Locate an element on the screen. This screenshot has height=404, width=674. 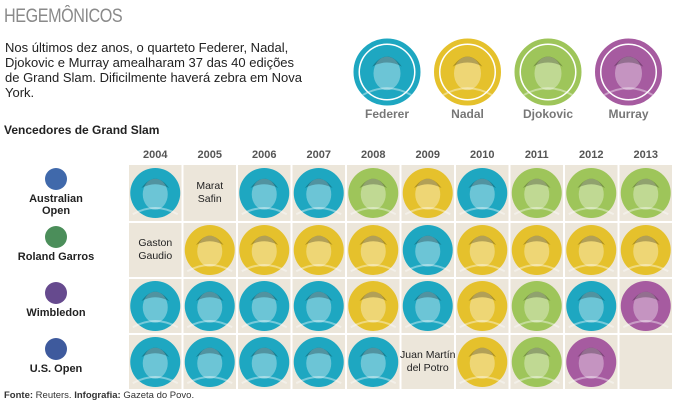
cell is located at coordinates (645, 362).